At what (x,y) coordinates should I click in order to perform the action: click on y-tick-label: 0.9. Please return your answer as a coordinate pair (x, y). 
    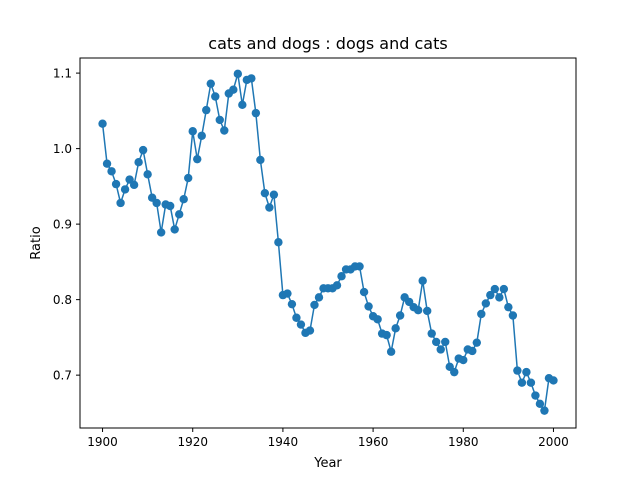
    Looking at the image, I should click on (62, 225).